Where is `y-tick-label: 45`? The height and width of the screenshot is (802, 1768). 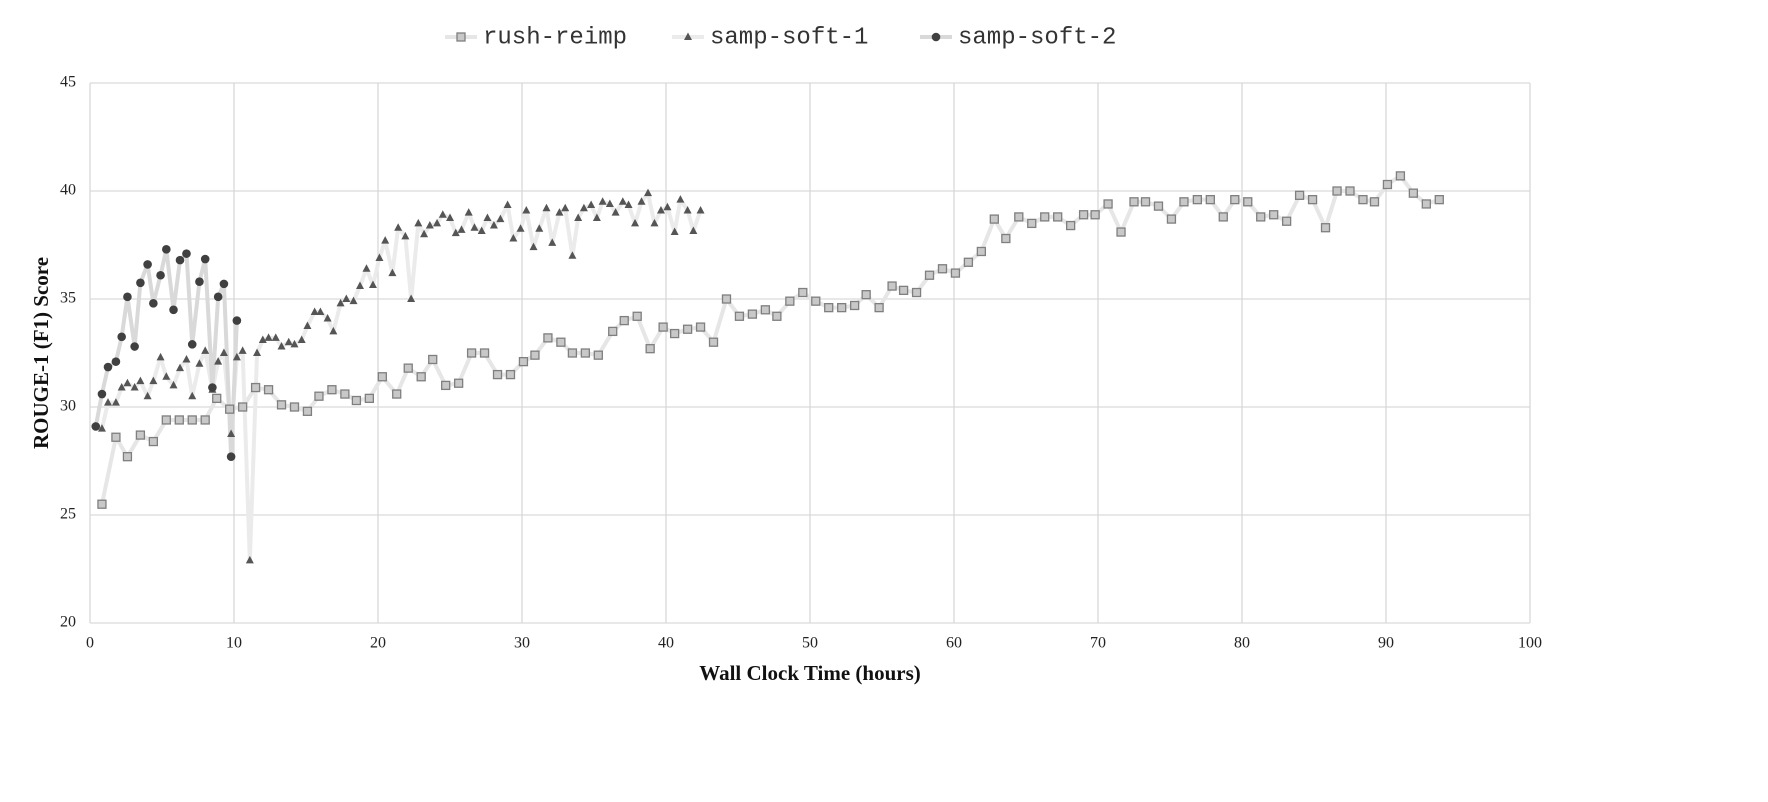
y-tick-label: 45 is located at coordinates (68, 82).